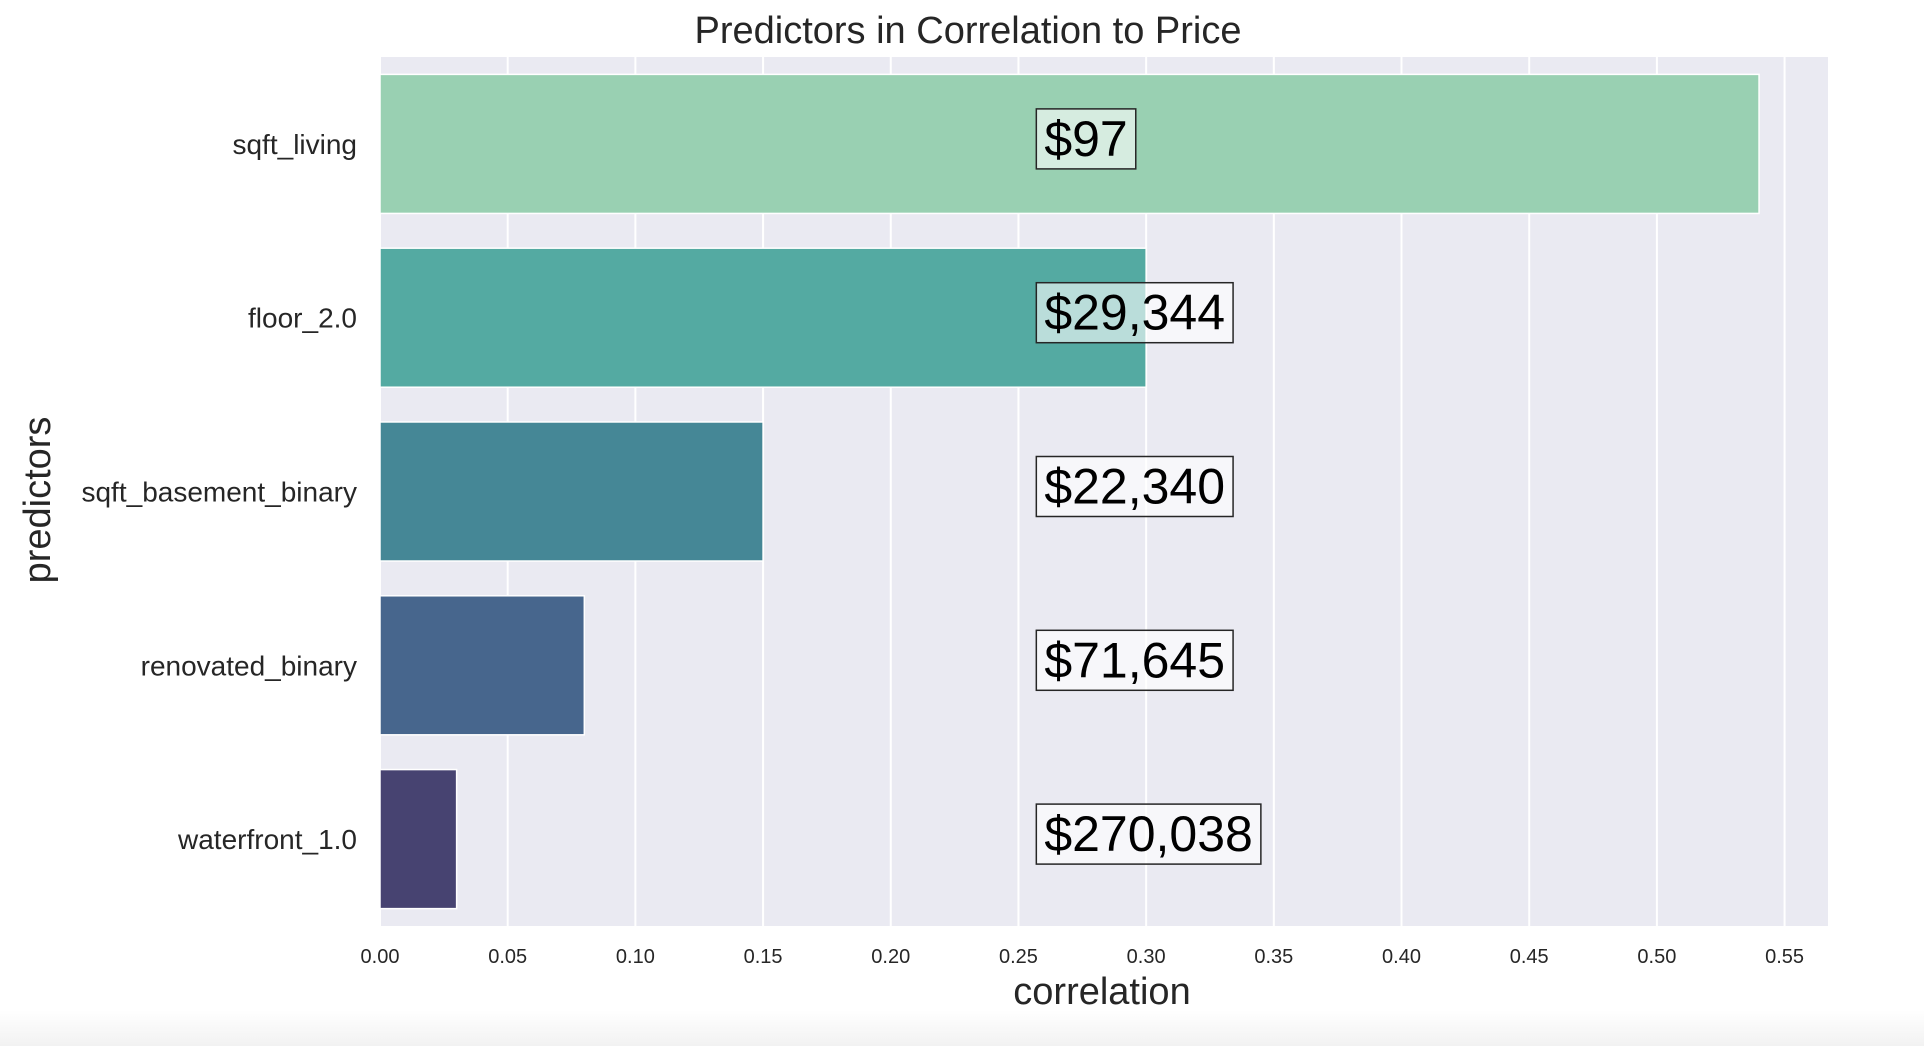 The image size is (1924, 1051). What do you see at coordinates (1656, 957) in the screenshot?
I see `x-tick-label: 0.50` at bounding box center [1656, 957].